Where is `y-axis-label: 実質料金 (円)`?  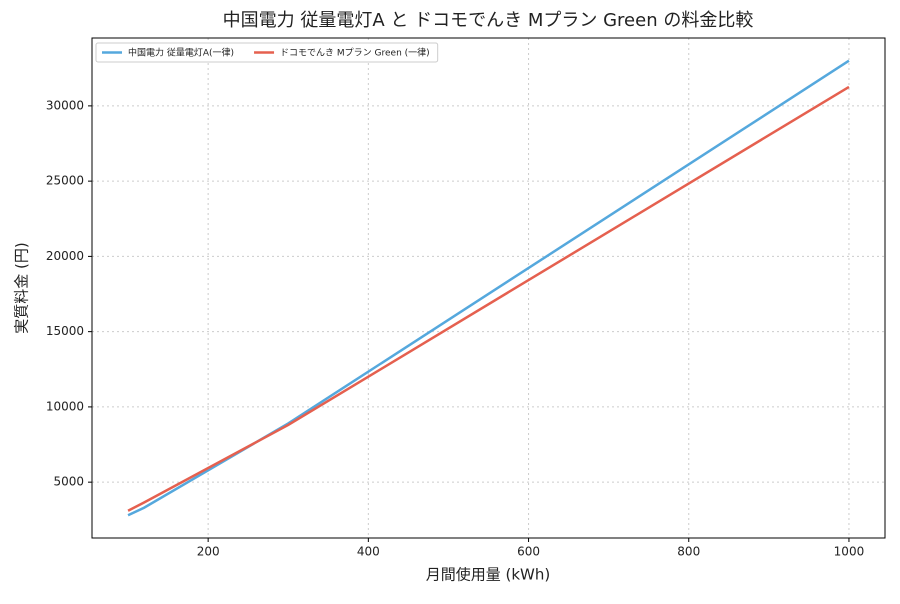
y-axis-label: 実質料金 (円) is located at coordinates (22, 287).